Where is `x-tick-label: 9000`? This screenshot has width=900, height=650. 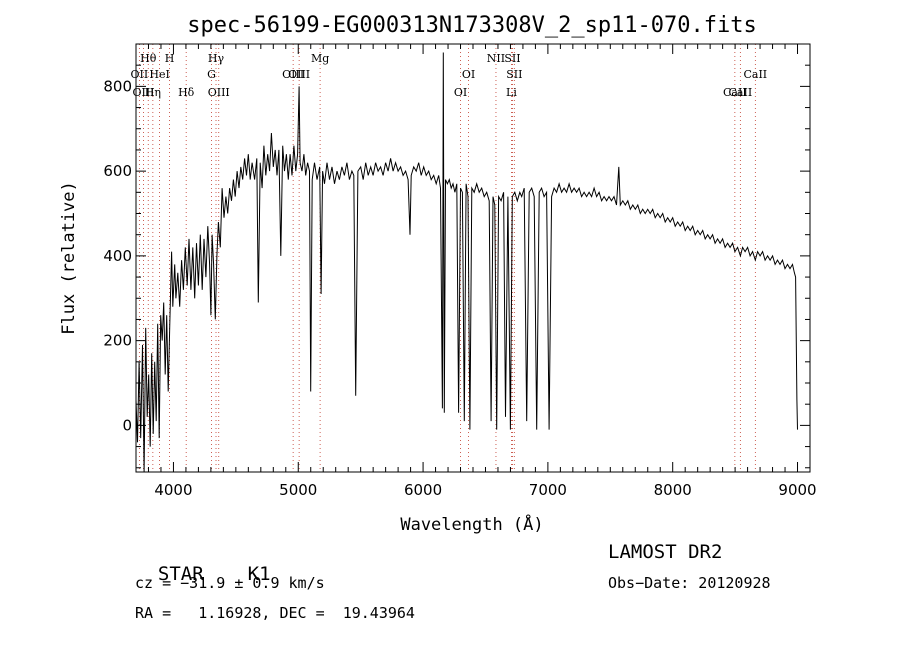 x-tick-label: 9000 is located at coordinates (797, 490).